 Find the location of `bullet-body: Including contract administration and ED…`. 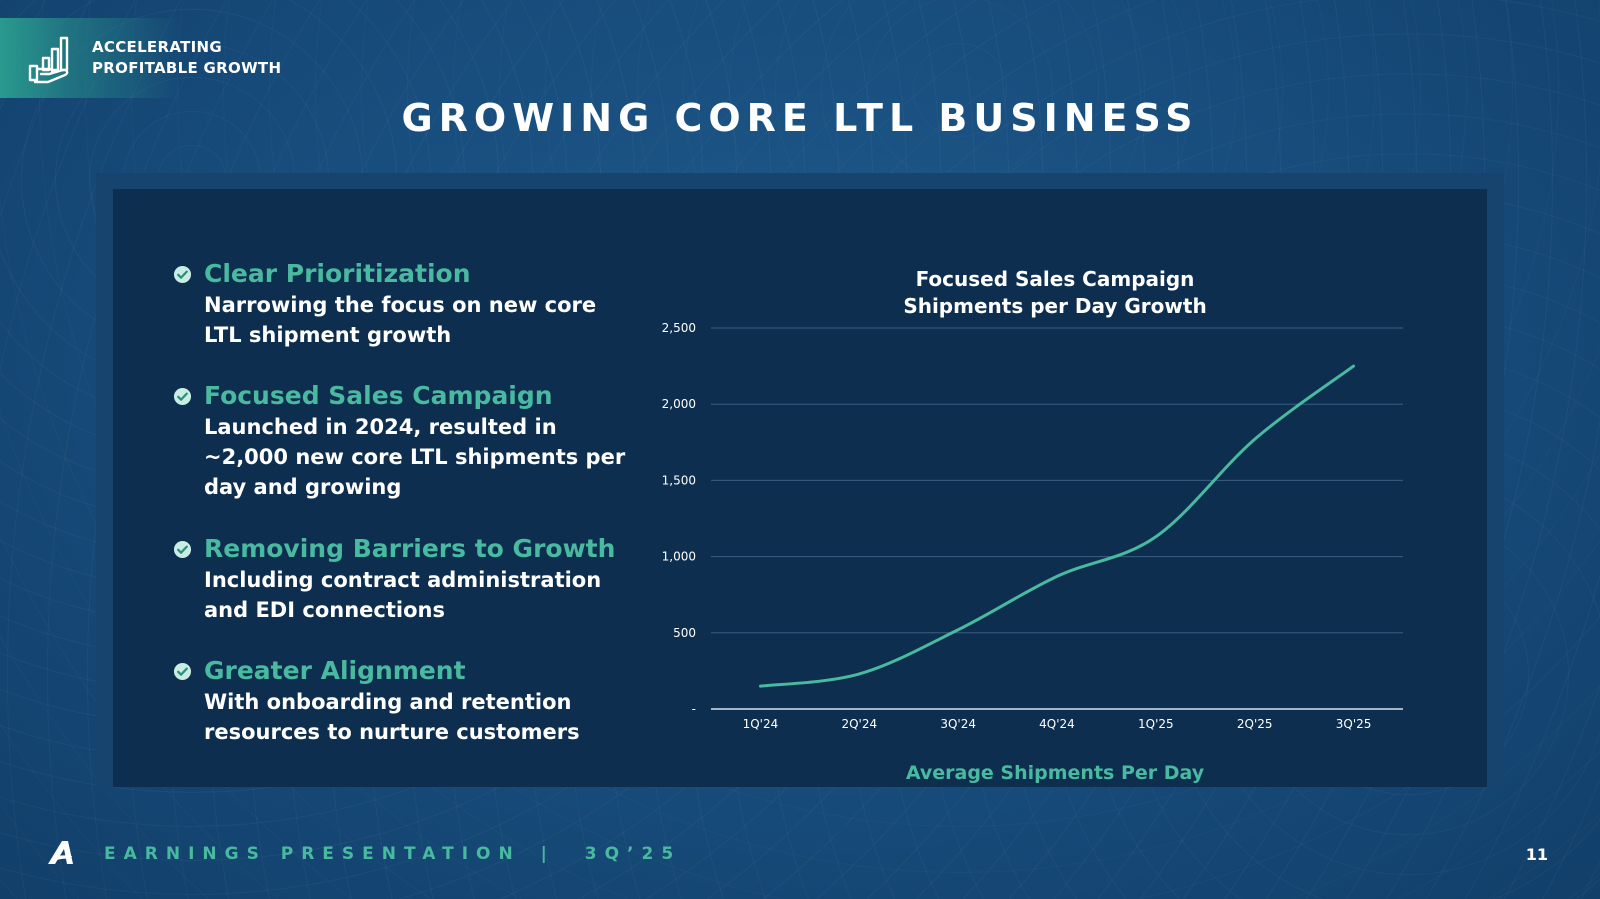

bullet-body: Including contract administration and ED… is located at coordinates (403, 595).